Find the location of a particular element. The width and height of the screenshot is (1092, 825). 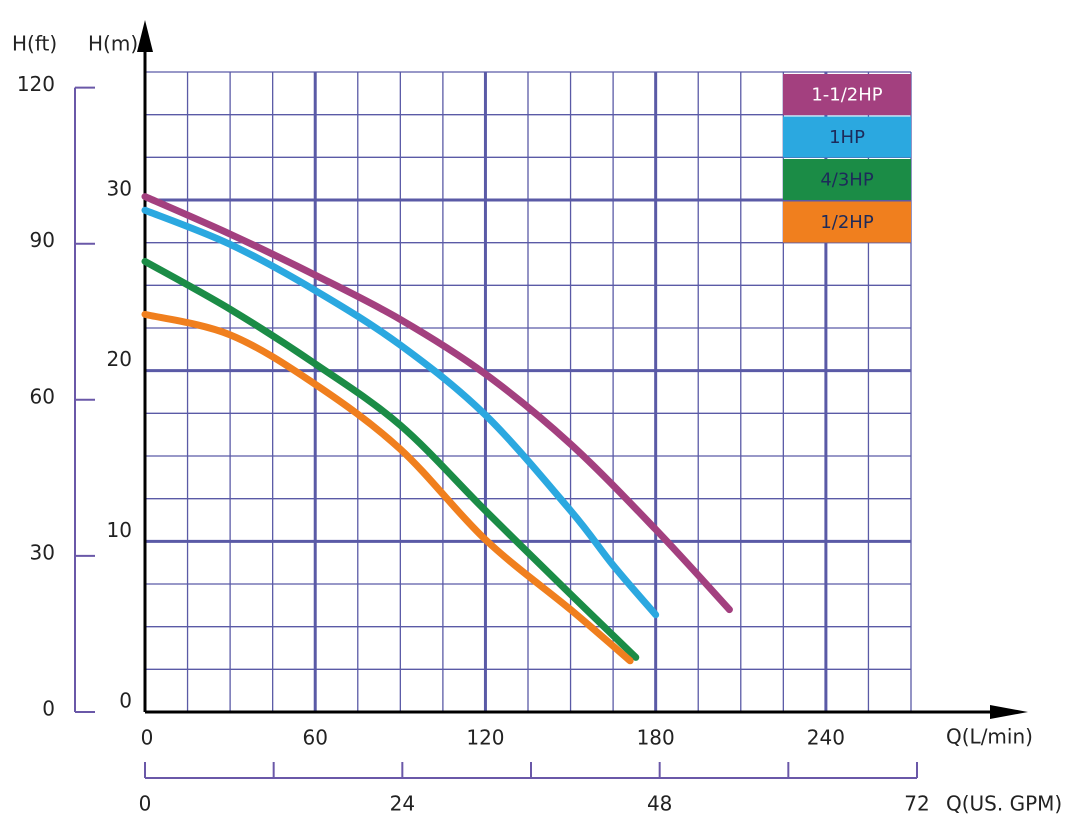

y-tick-label: 20 is located at coordinates (119, 359).